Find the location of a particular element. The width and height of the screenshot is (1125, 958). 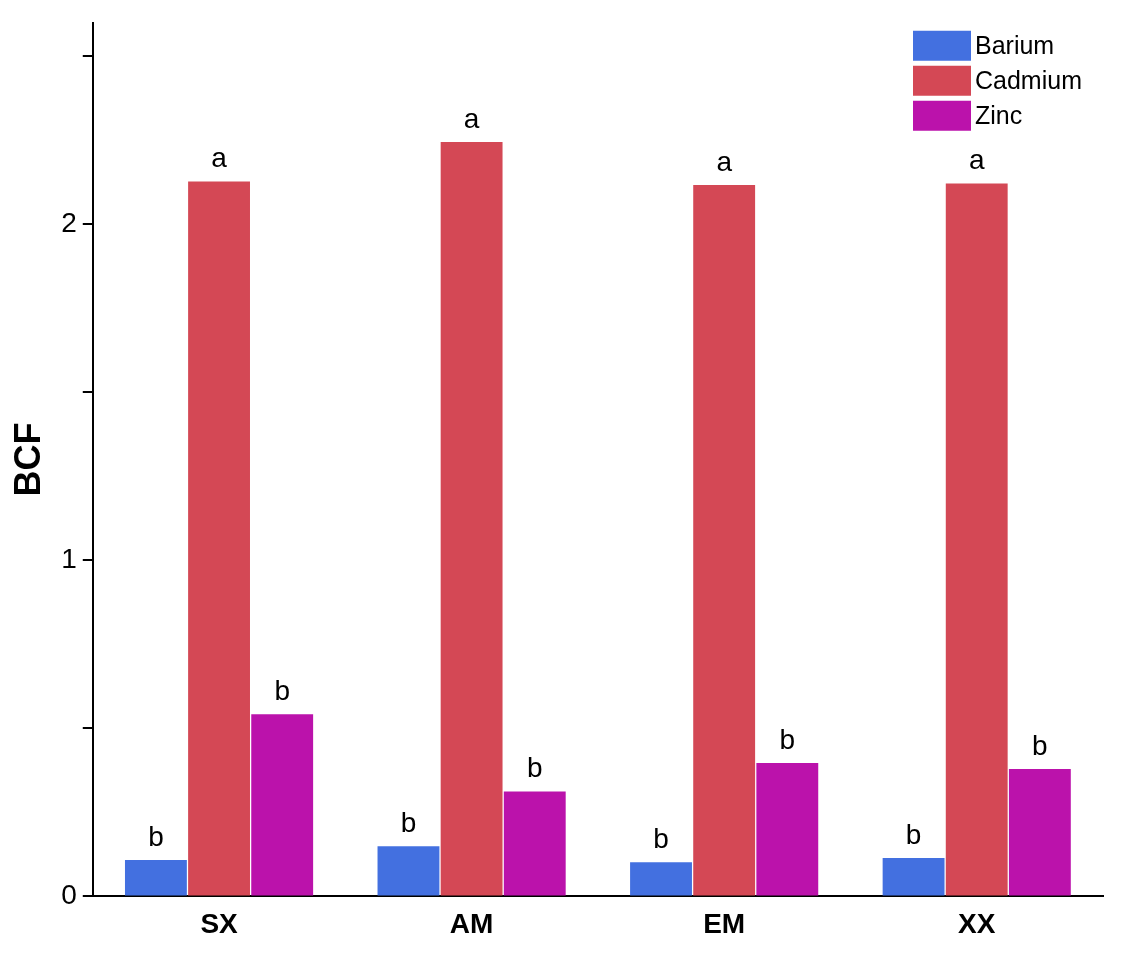

y-axis-title: BCF is located at coordinates (27, 459).